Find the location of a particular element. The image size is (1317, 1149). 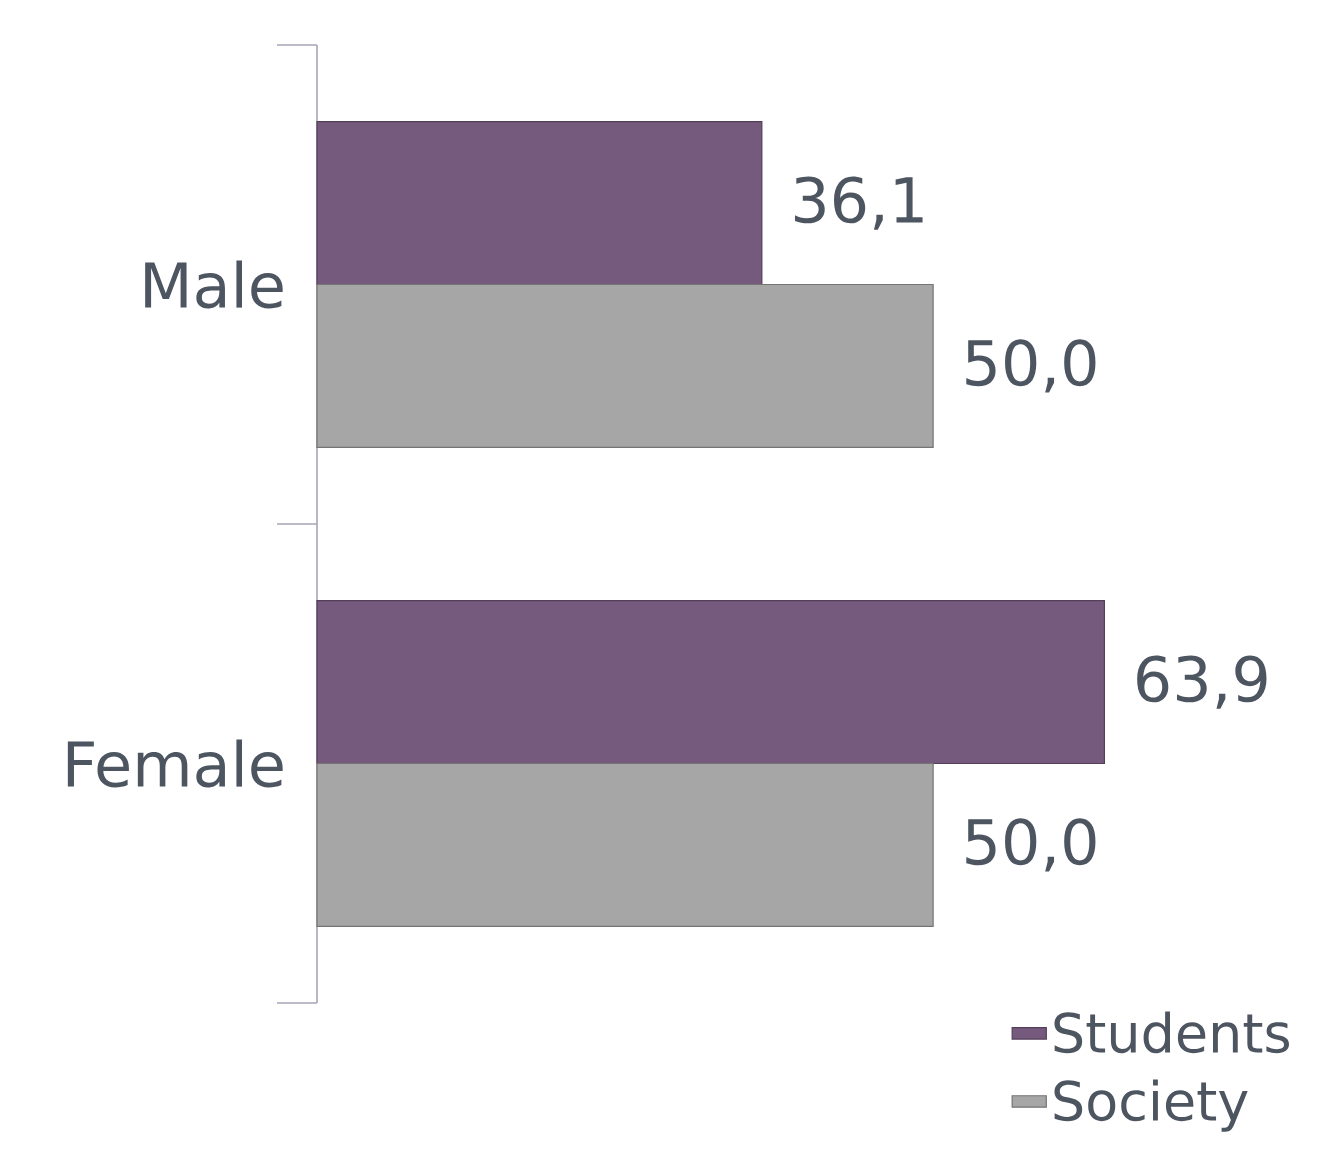

data-label: 36,1 is located at coordinates (858, 203).